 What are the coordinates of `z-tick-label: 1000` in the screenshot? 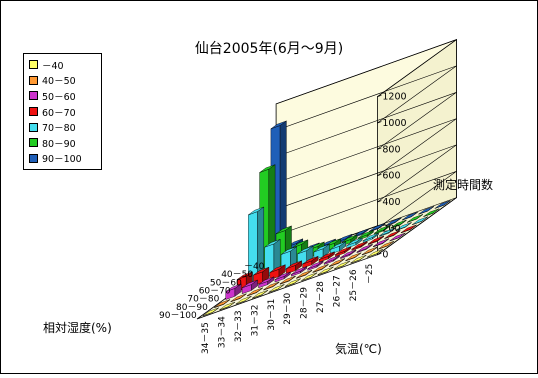 It's located at (394, 123).